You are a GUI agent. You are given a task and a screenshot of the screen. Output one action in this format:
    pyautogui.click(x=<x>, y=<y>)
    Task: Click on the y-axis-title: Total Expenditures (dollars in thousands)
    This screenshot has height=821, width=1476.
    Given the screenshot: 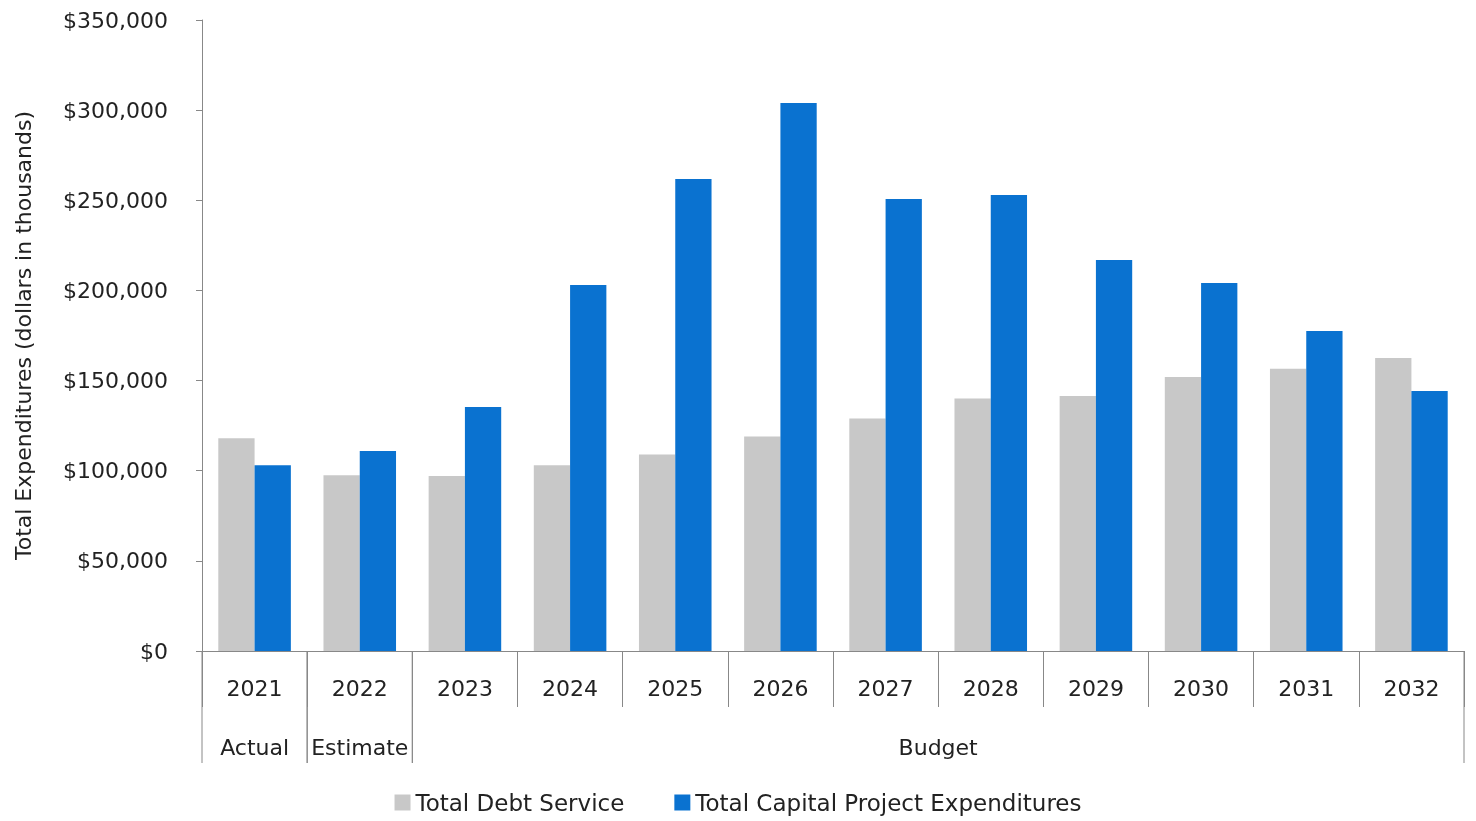 What is the action you would take?
    pyautogui.click(x=23, y=336)
    